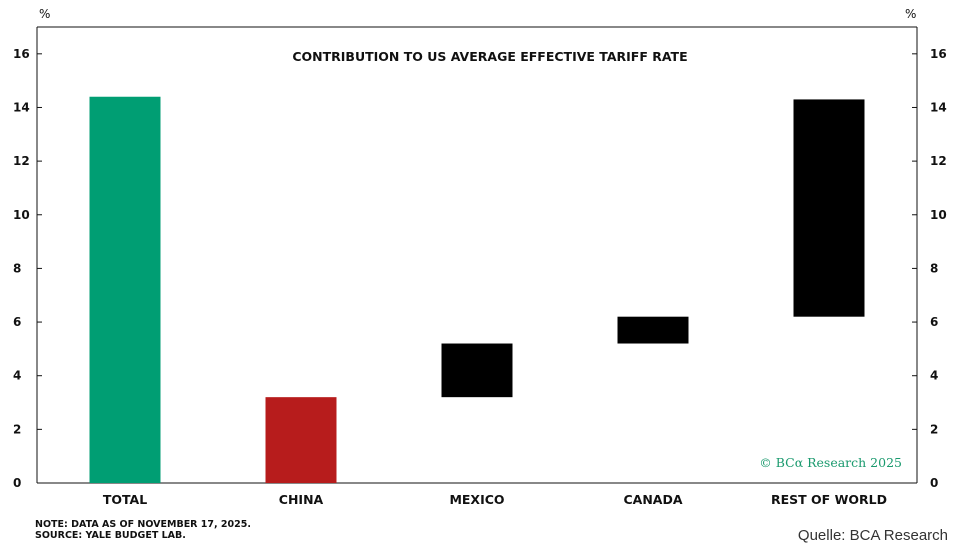  What do you see at coordinates (938, 54) in the screenshot?
I see `right-tick-label: 16` at bounding box center [938, 54].